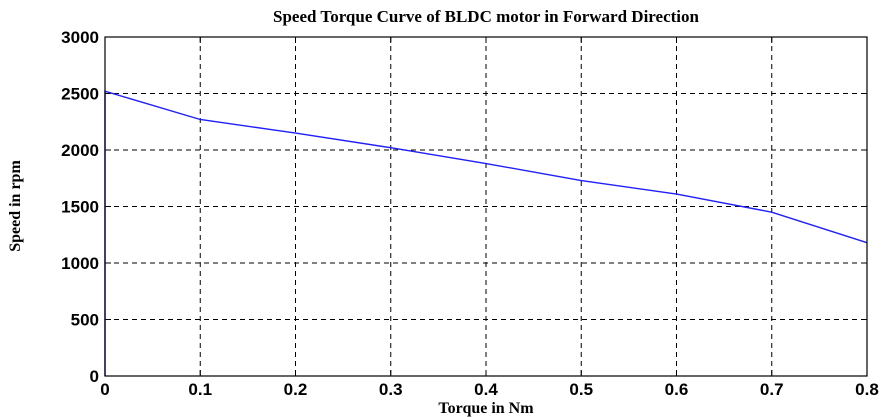  I want to click on y-tick-label: 2000, so click(80, 150).